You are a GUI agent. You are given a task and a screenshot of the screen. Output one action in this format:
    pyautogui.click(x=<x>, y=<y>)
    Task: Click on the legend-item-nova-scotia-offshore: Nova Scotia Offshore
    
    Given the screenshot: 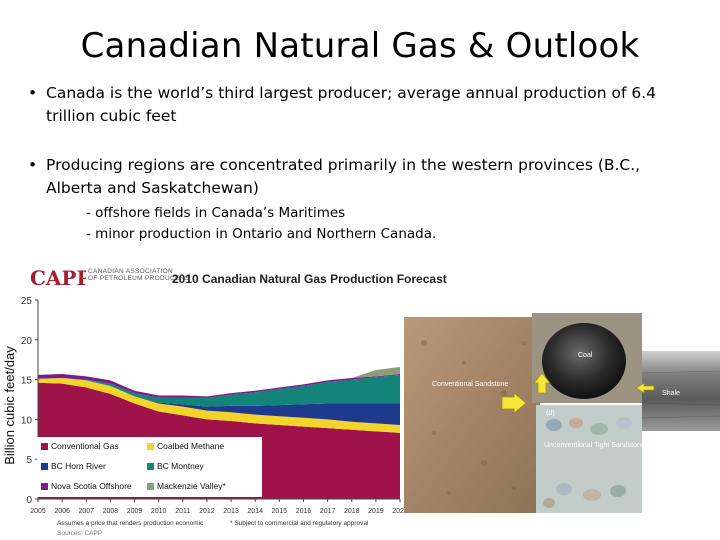 What is the action you would take?
    pyautogui.click(x=86, y=486)
    